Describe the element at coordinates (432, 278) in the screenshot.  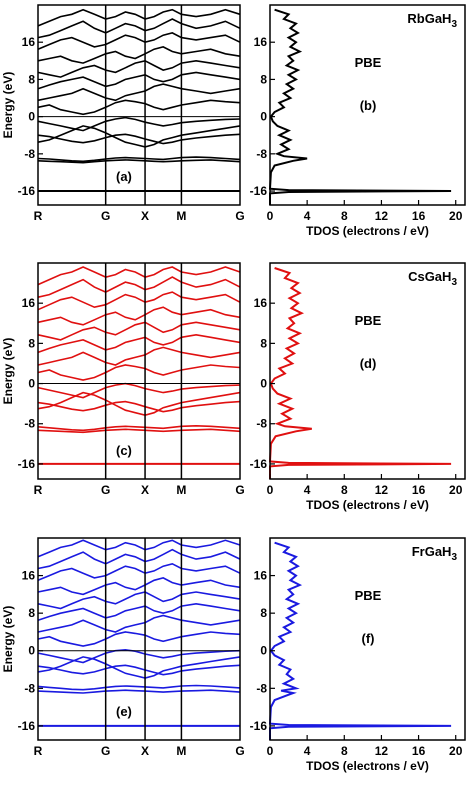
I see `compound-label: CsGaH3` at that location.